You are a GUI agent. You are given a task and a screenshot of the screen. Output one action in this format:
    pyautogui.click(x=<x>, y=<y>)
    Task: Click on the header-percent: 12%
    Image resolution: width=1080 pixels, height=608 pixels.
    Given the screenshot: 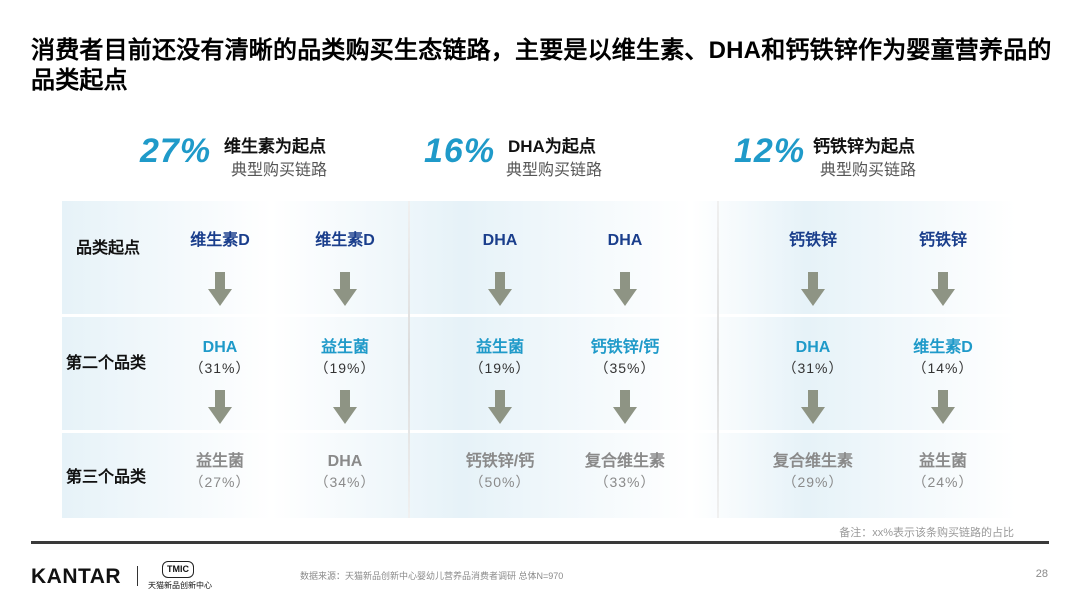 What is the action you would take?
    pyautogui.click(x=770, y=151)
    